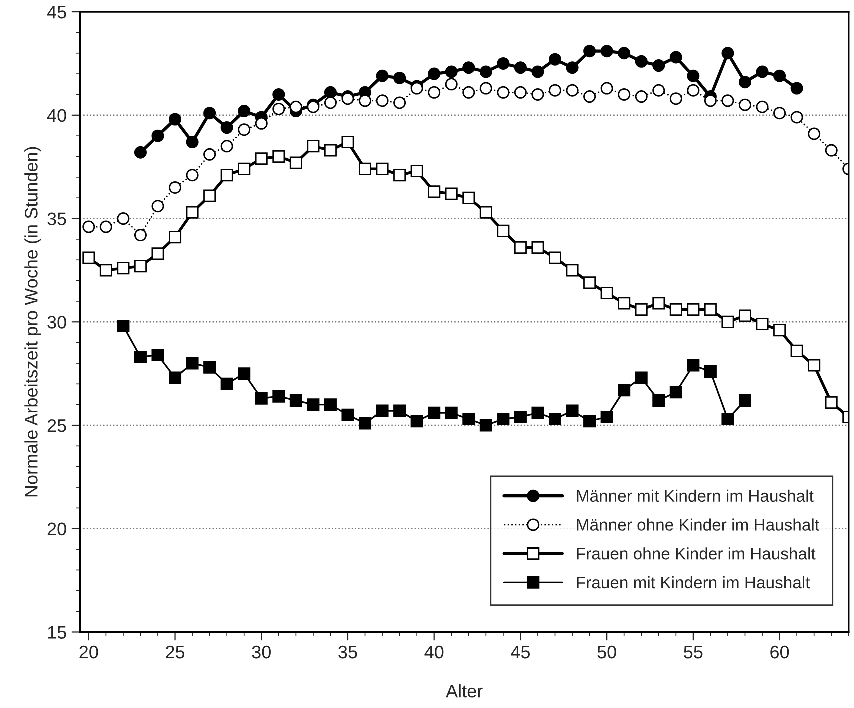  What do you see at coordinates (348, 652) in the screenshot?
I see `x-tick-label: 35` at bounding box center [348, 652].